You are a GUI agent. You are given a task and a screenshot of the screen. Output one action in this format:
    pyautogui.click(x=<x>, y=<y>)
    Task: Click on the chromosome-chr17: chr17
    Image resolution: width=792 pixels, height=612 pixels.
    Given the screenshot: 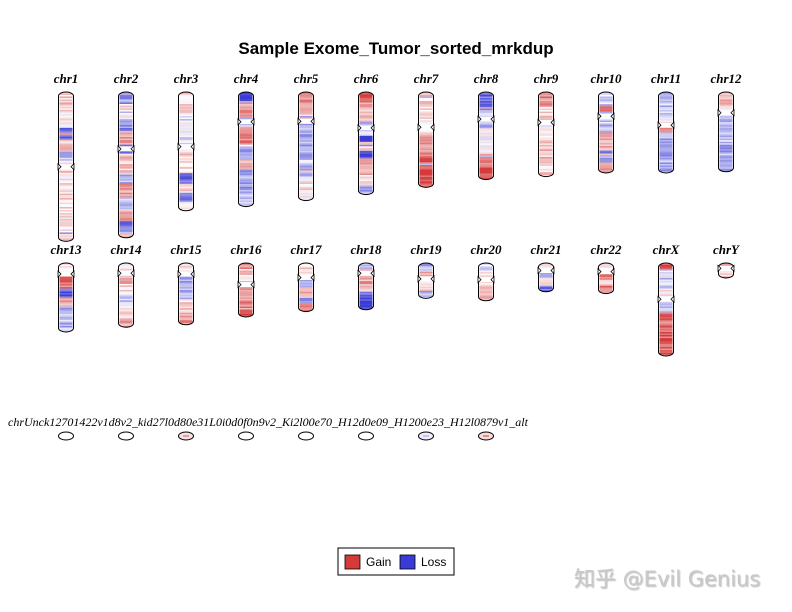 What is the action you would take?
    pyautogui.click(x=306, y=277)
    